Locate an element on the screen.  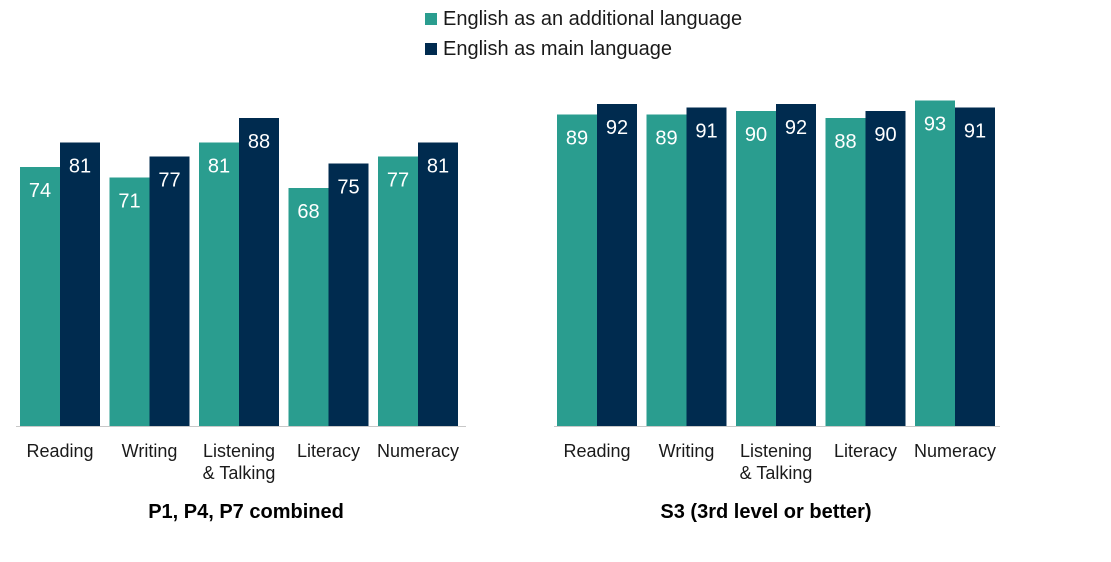
group-title-secondary: S3 (3rd level or better) is located at coordinates (766, 512).